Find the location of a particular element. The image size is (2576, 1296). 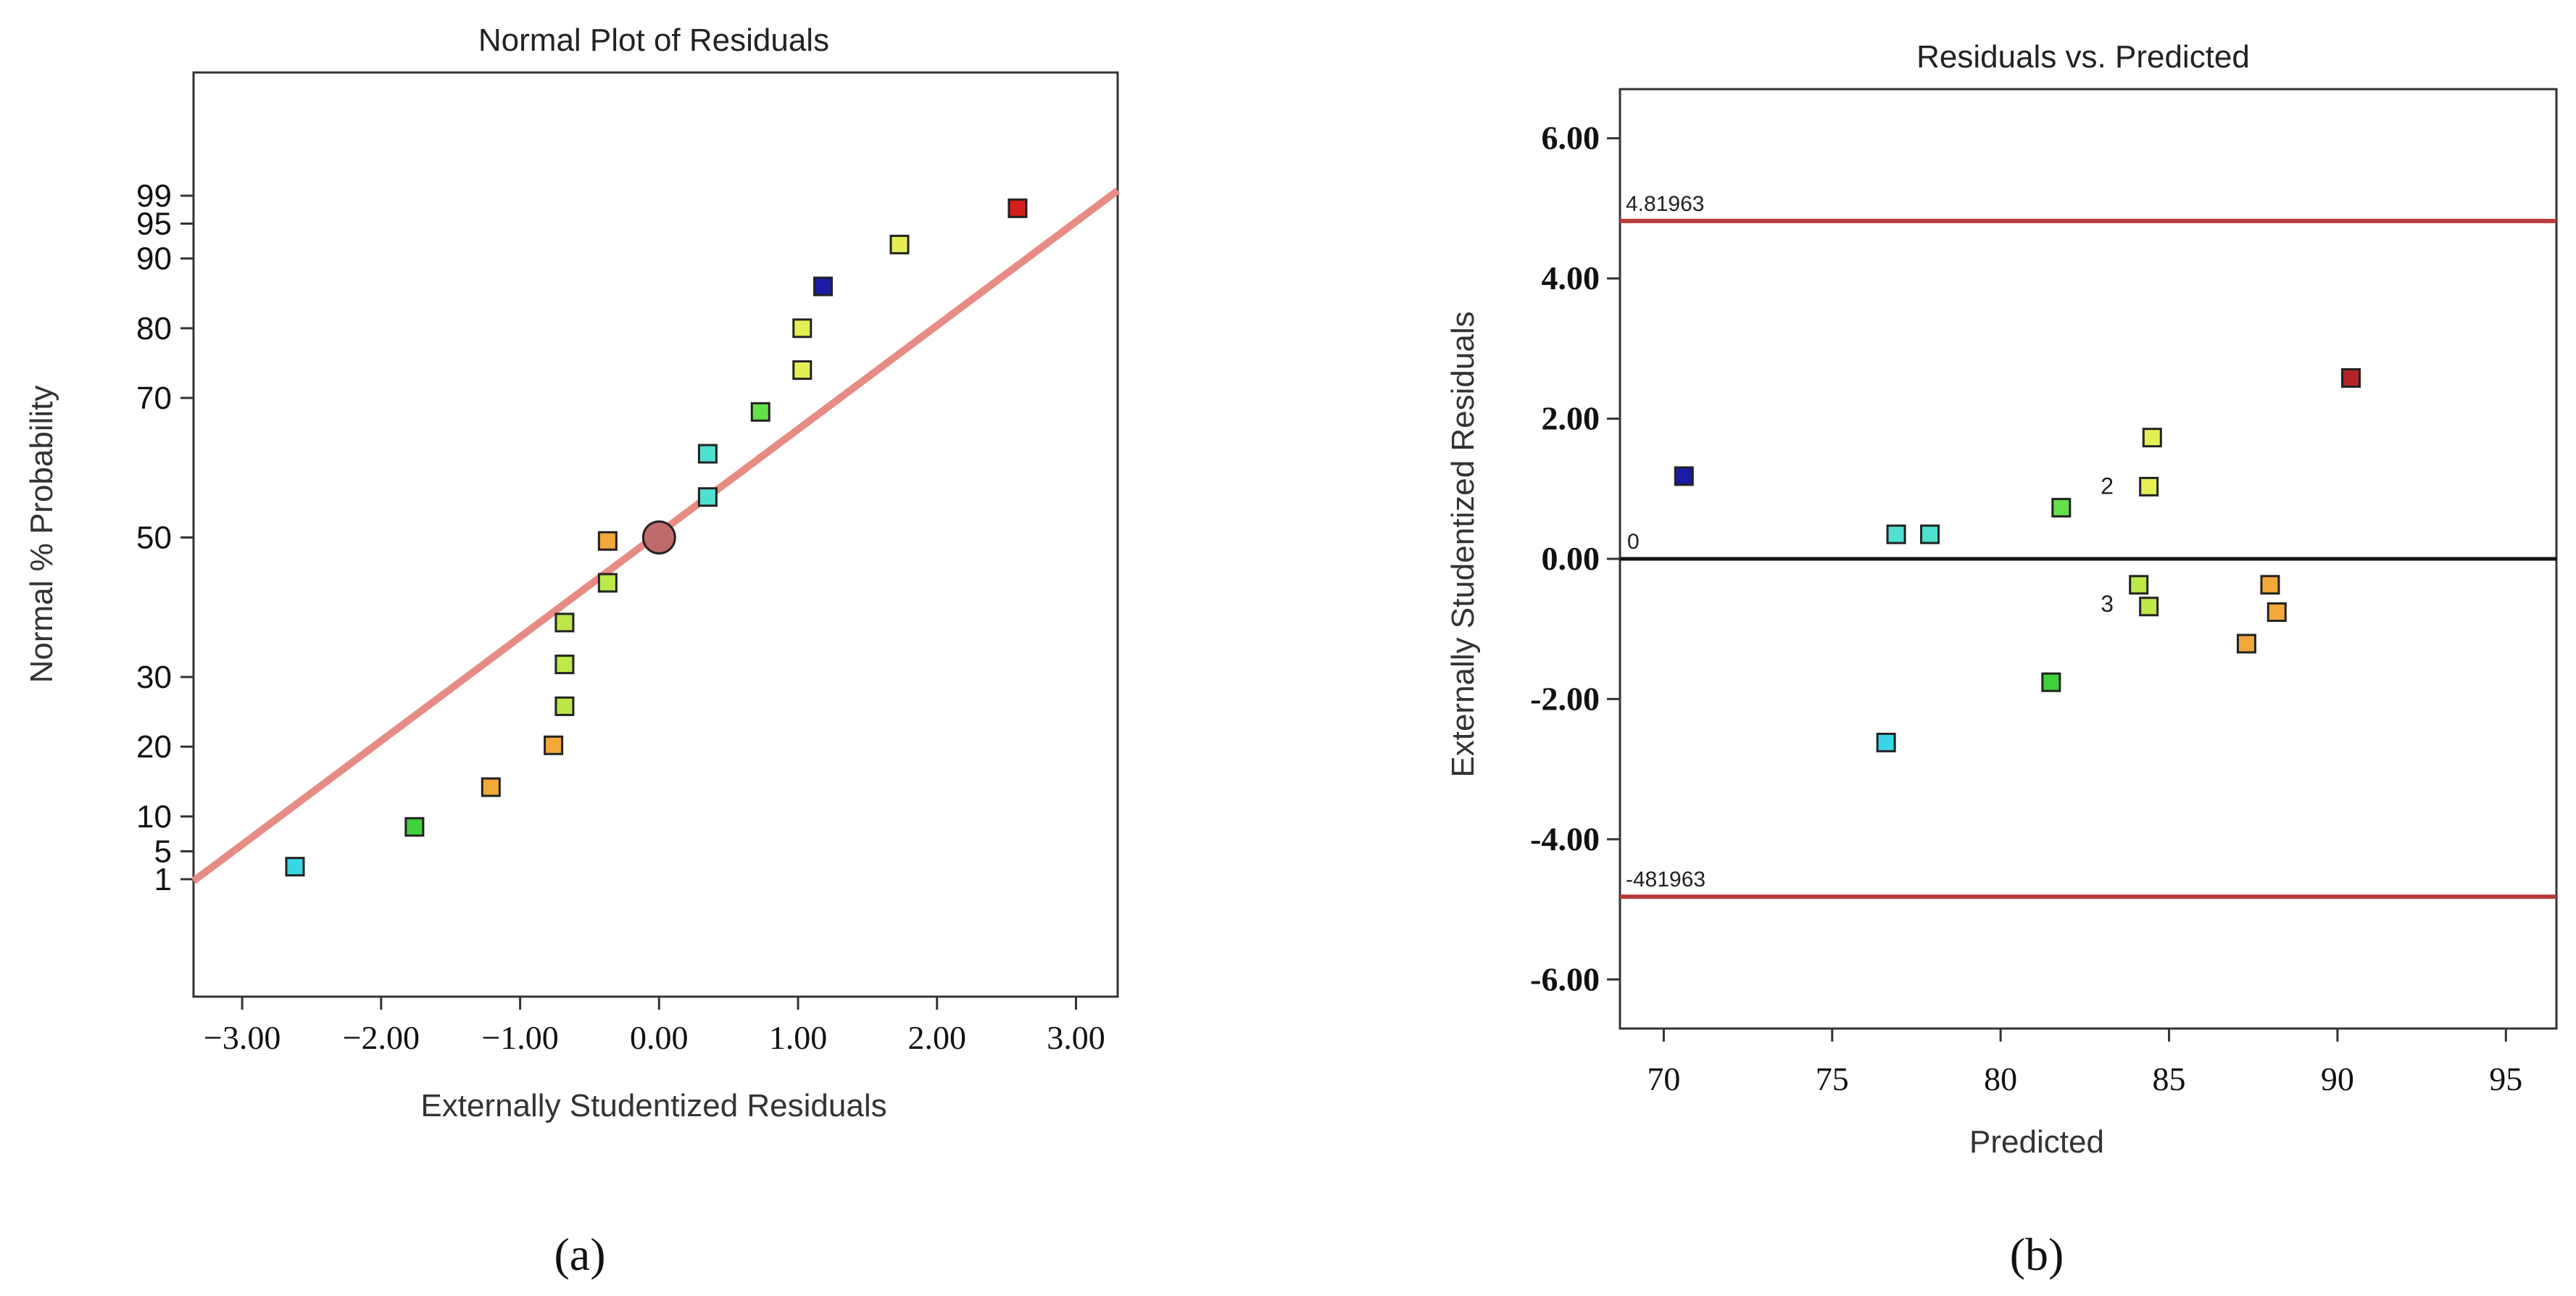

panel-a-y-tick-label: 99 is located at coordinates (154, 196).